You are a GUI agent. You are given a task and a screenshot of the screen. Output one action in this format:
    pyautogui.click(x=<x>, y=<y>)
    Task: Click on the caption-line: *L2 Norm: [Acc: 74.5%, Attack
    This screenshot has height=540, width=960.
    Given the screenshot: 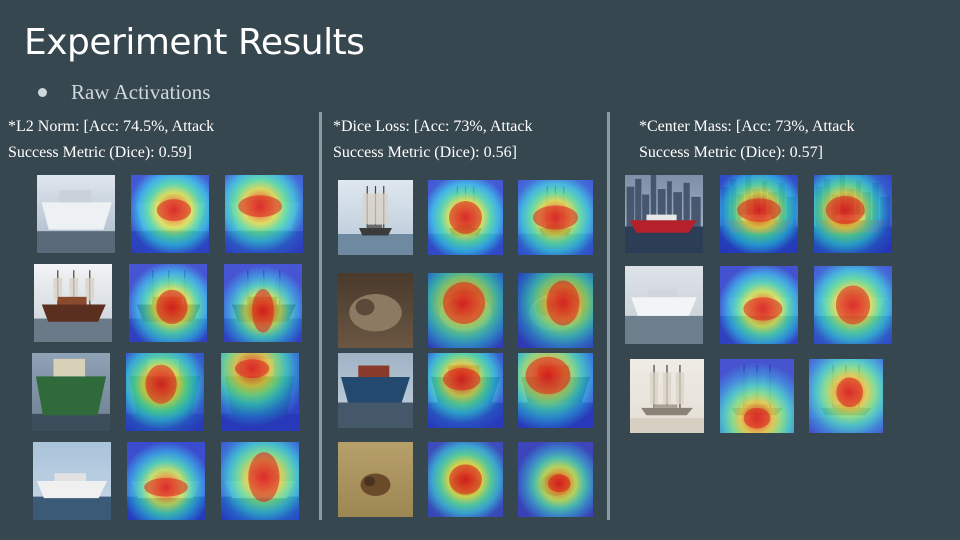 What is the action you would take?
    pyautogui.click(x=111, y=126)
    